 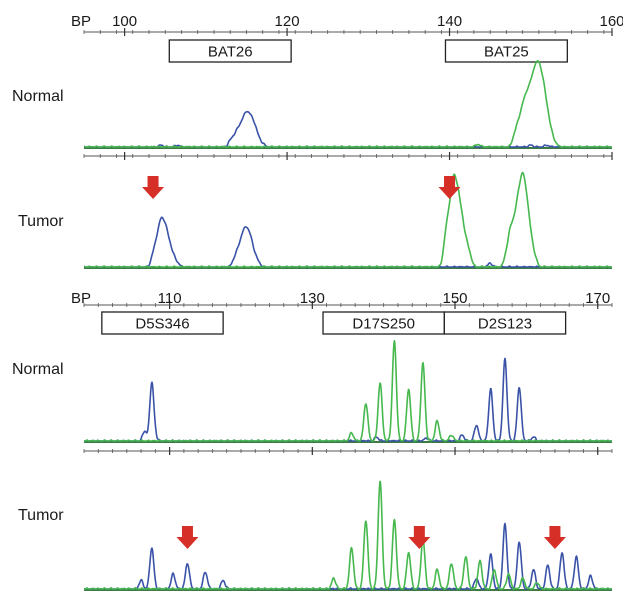 What do you see at coordinates (449, 21) in the screenshot?
I see `tick-label: 140` at bounding box center [449, 21].